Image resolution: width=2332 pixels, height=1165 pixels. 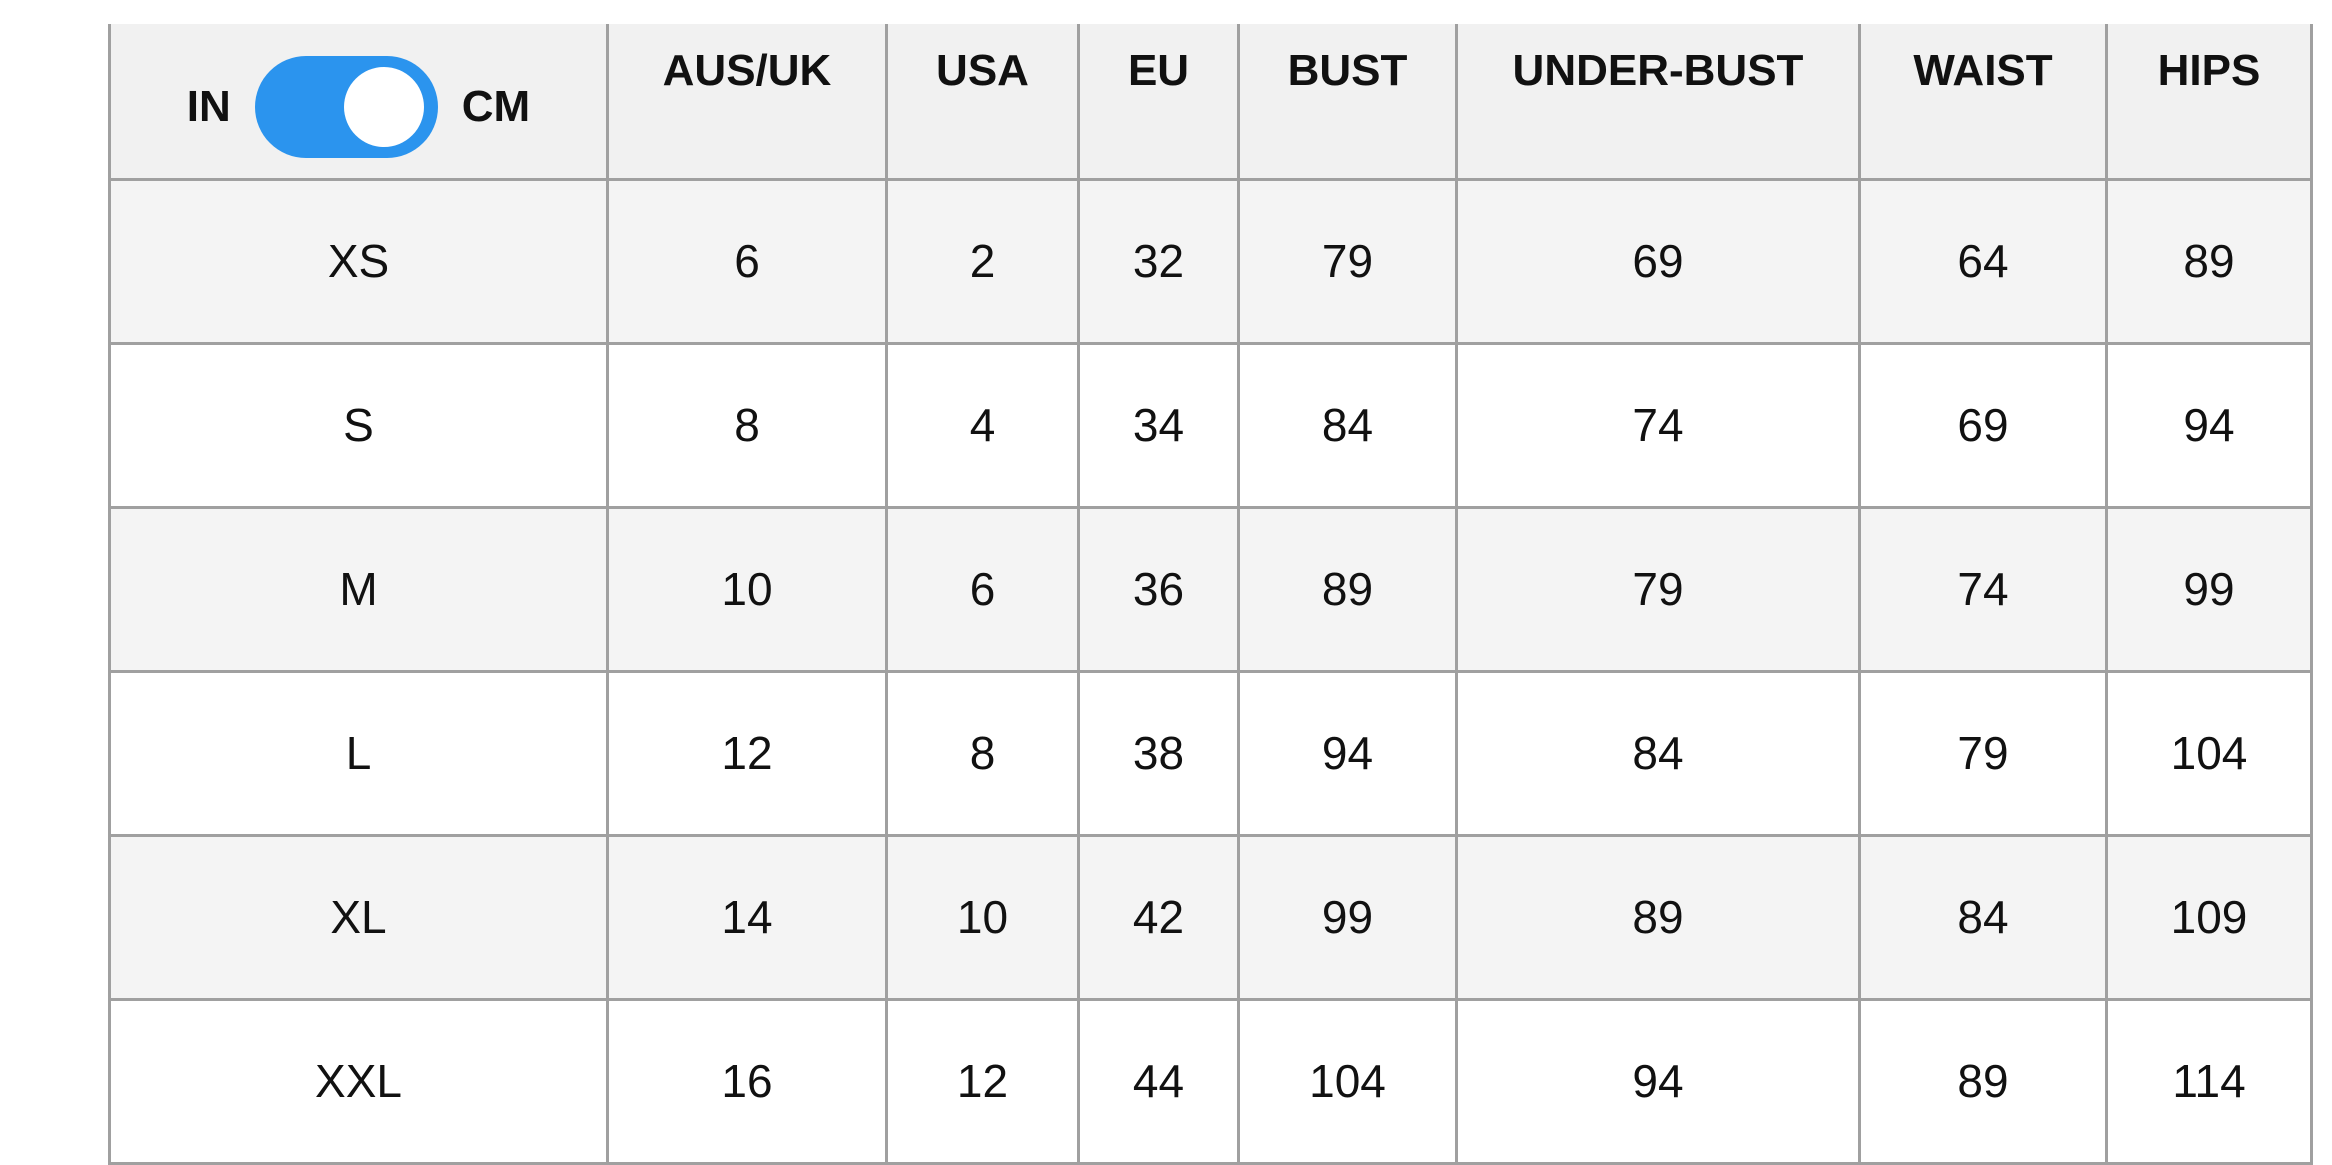 What do you see at coordinates (358, 589) in the screenshot?
I see `size-label-cell: M` at bounding box center [358, 589].